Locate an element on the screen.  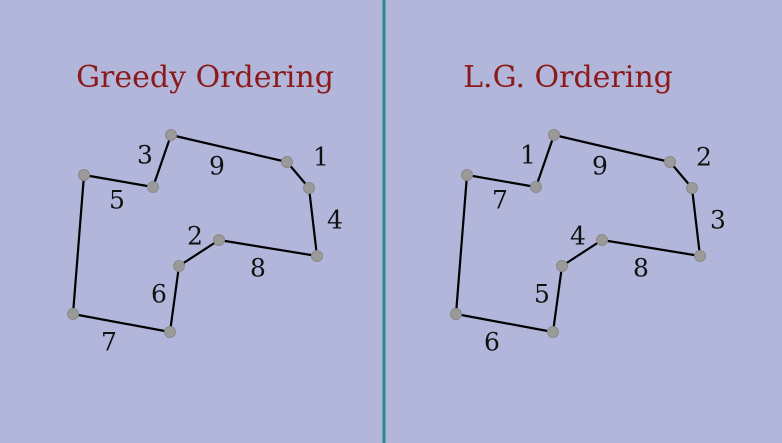
greedy-ordering-title: Greedy Ordering is located at coordinates (205, 77).